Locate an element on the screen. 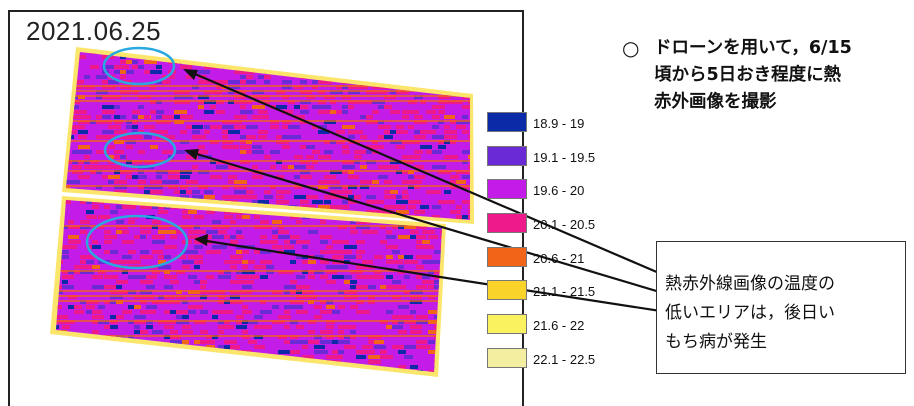 This screenshot has height=406, width=914. arrow-3-head is located at coordinates (201, 240).